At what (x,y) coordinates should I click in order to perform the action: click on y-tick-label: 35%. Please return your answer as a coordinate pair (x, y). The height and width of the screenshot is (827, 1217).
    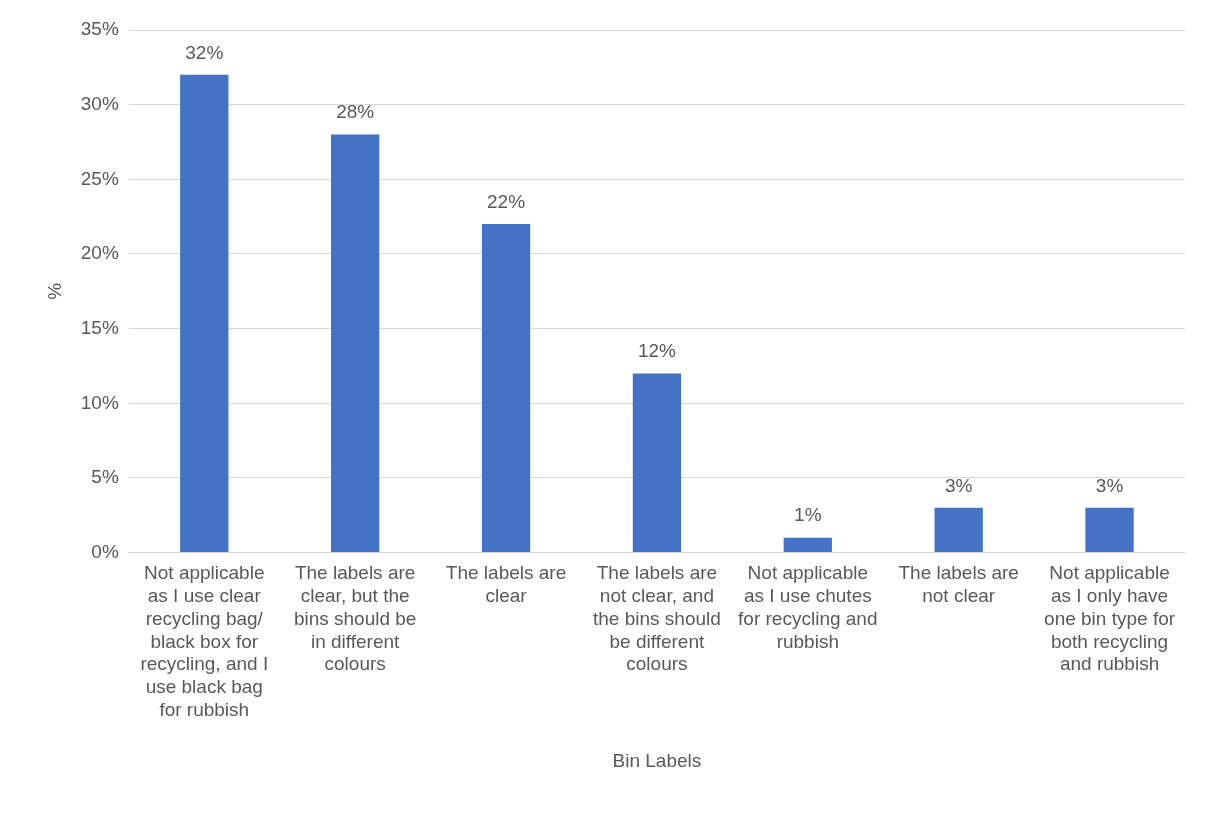
    Looking at the image, I should click on (99, 29).